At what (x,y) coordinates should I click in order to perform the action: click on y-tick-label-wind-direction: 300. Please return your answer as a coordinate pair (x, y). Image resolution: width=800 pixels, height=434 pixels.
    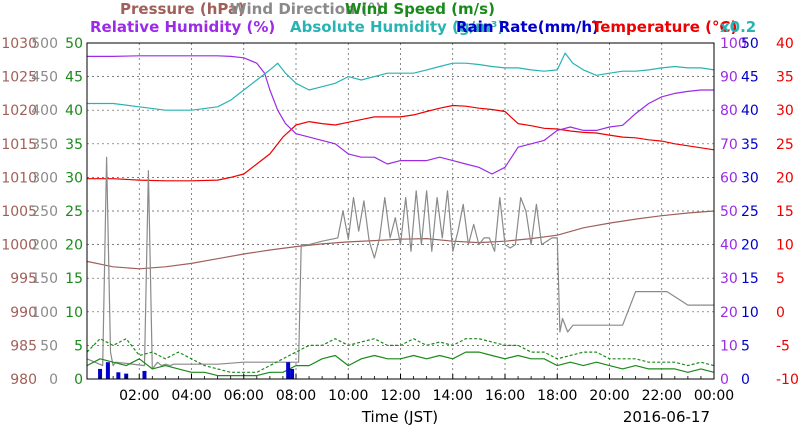
    Looking at the image, I should click on (44, 178).